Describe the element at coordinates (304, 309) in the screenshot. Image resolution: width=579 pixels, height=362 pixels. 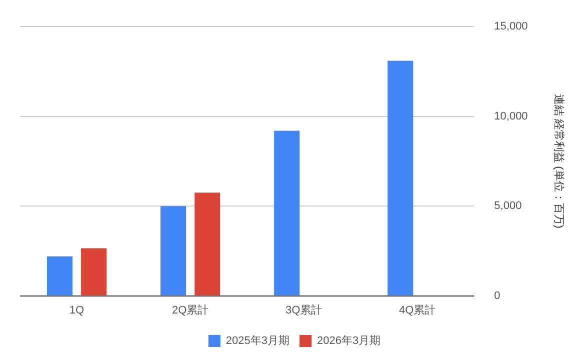
I see `x-tick-label: 3Q累計` at that location.